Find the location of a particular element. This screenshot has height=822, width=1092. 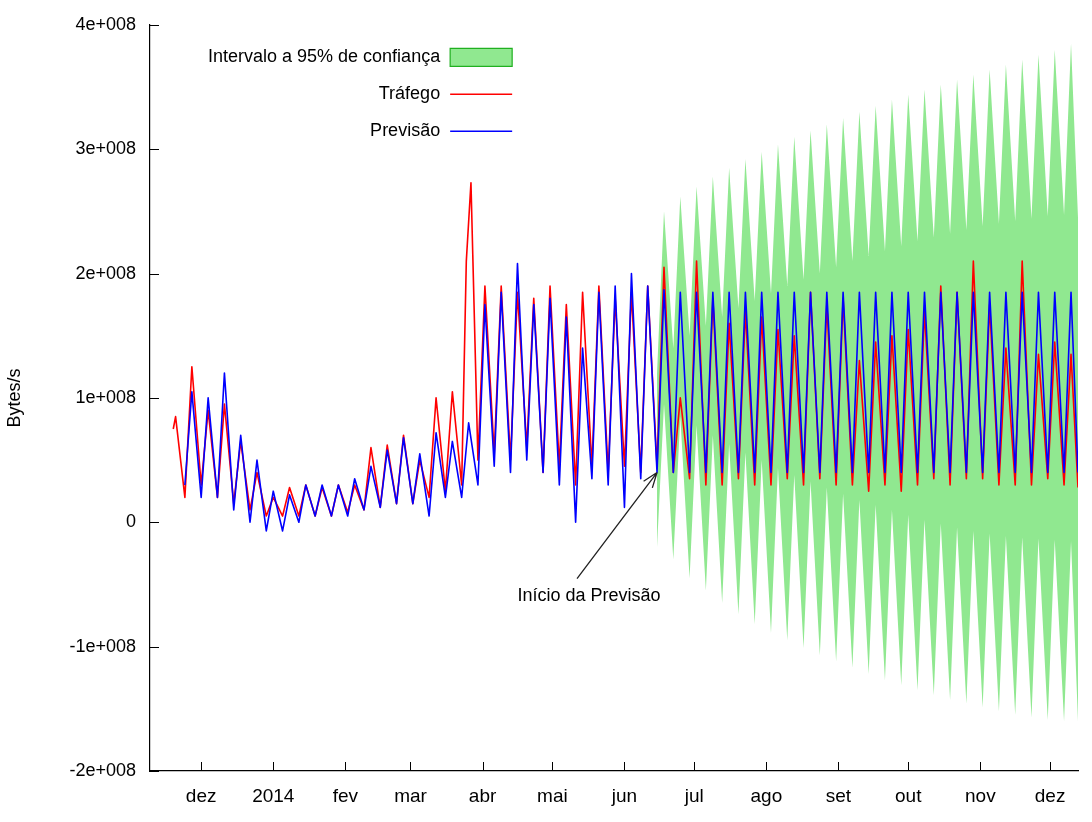

y-tick-label: 3e+008 is located at coordinates (105, 148).